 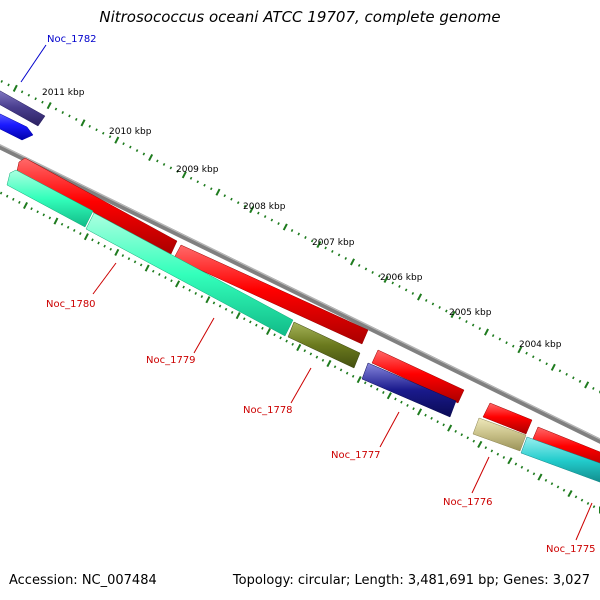 What do you see at coordinates (468, 502) in the screenshot?
I see `gene-label-noc1776: Noc_1776` at bounding box center [468, 502].